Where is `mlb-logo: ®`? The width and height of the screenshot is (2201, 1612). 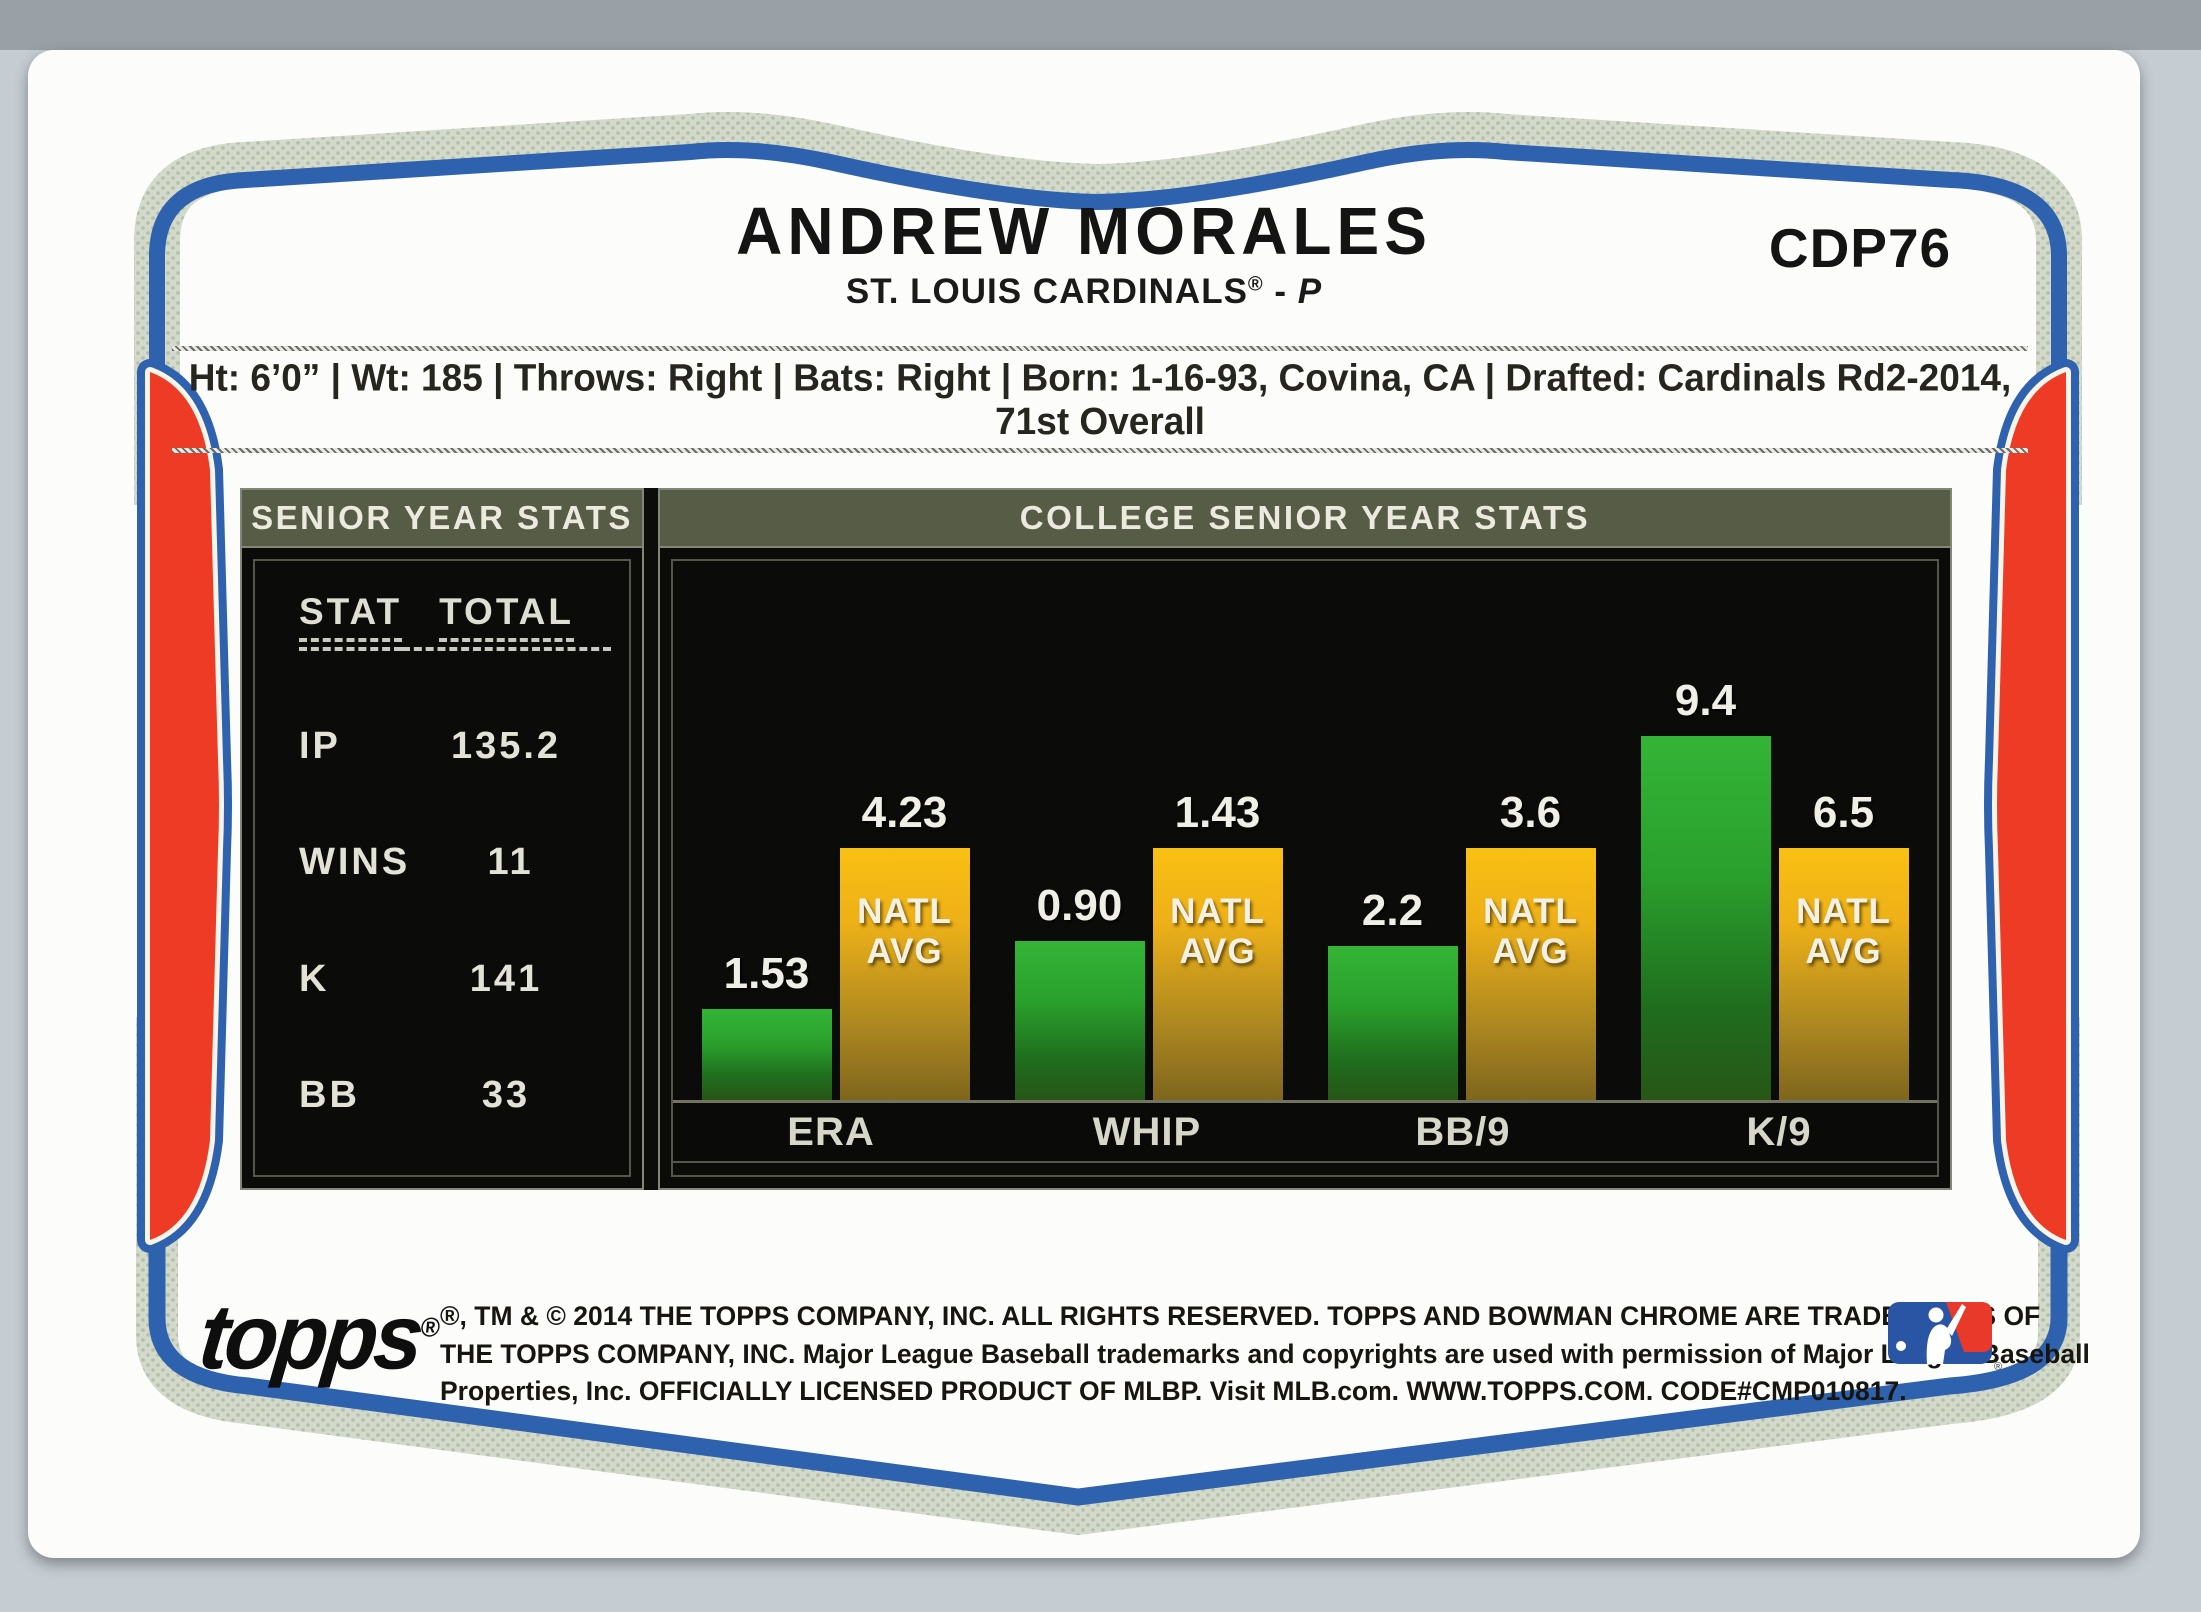 mlb-logo: ® is located at coordinates (1945, 1337).